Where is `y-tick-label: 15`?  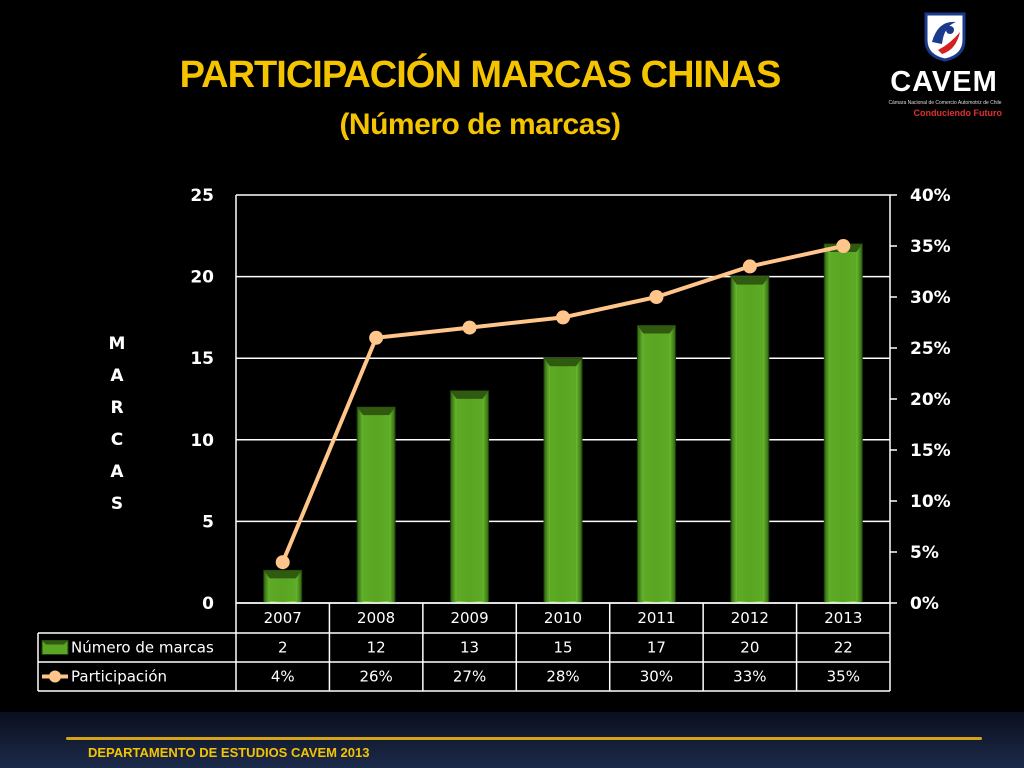 y-tick-label: 15 is located at coordinates (202, 359).